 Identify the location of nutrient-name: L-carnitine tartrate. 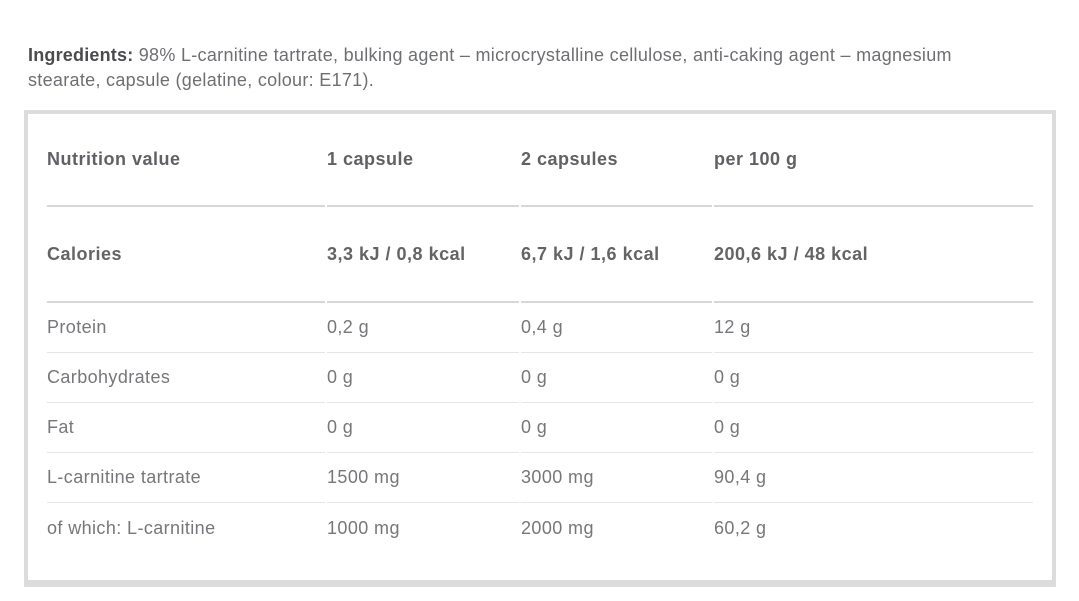
(186, 478).